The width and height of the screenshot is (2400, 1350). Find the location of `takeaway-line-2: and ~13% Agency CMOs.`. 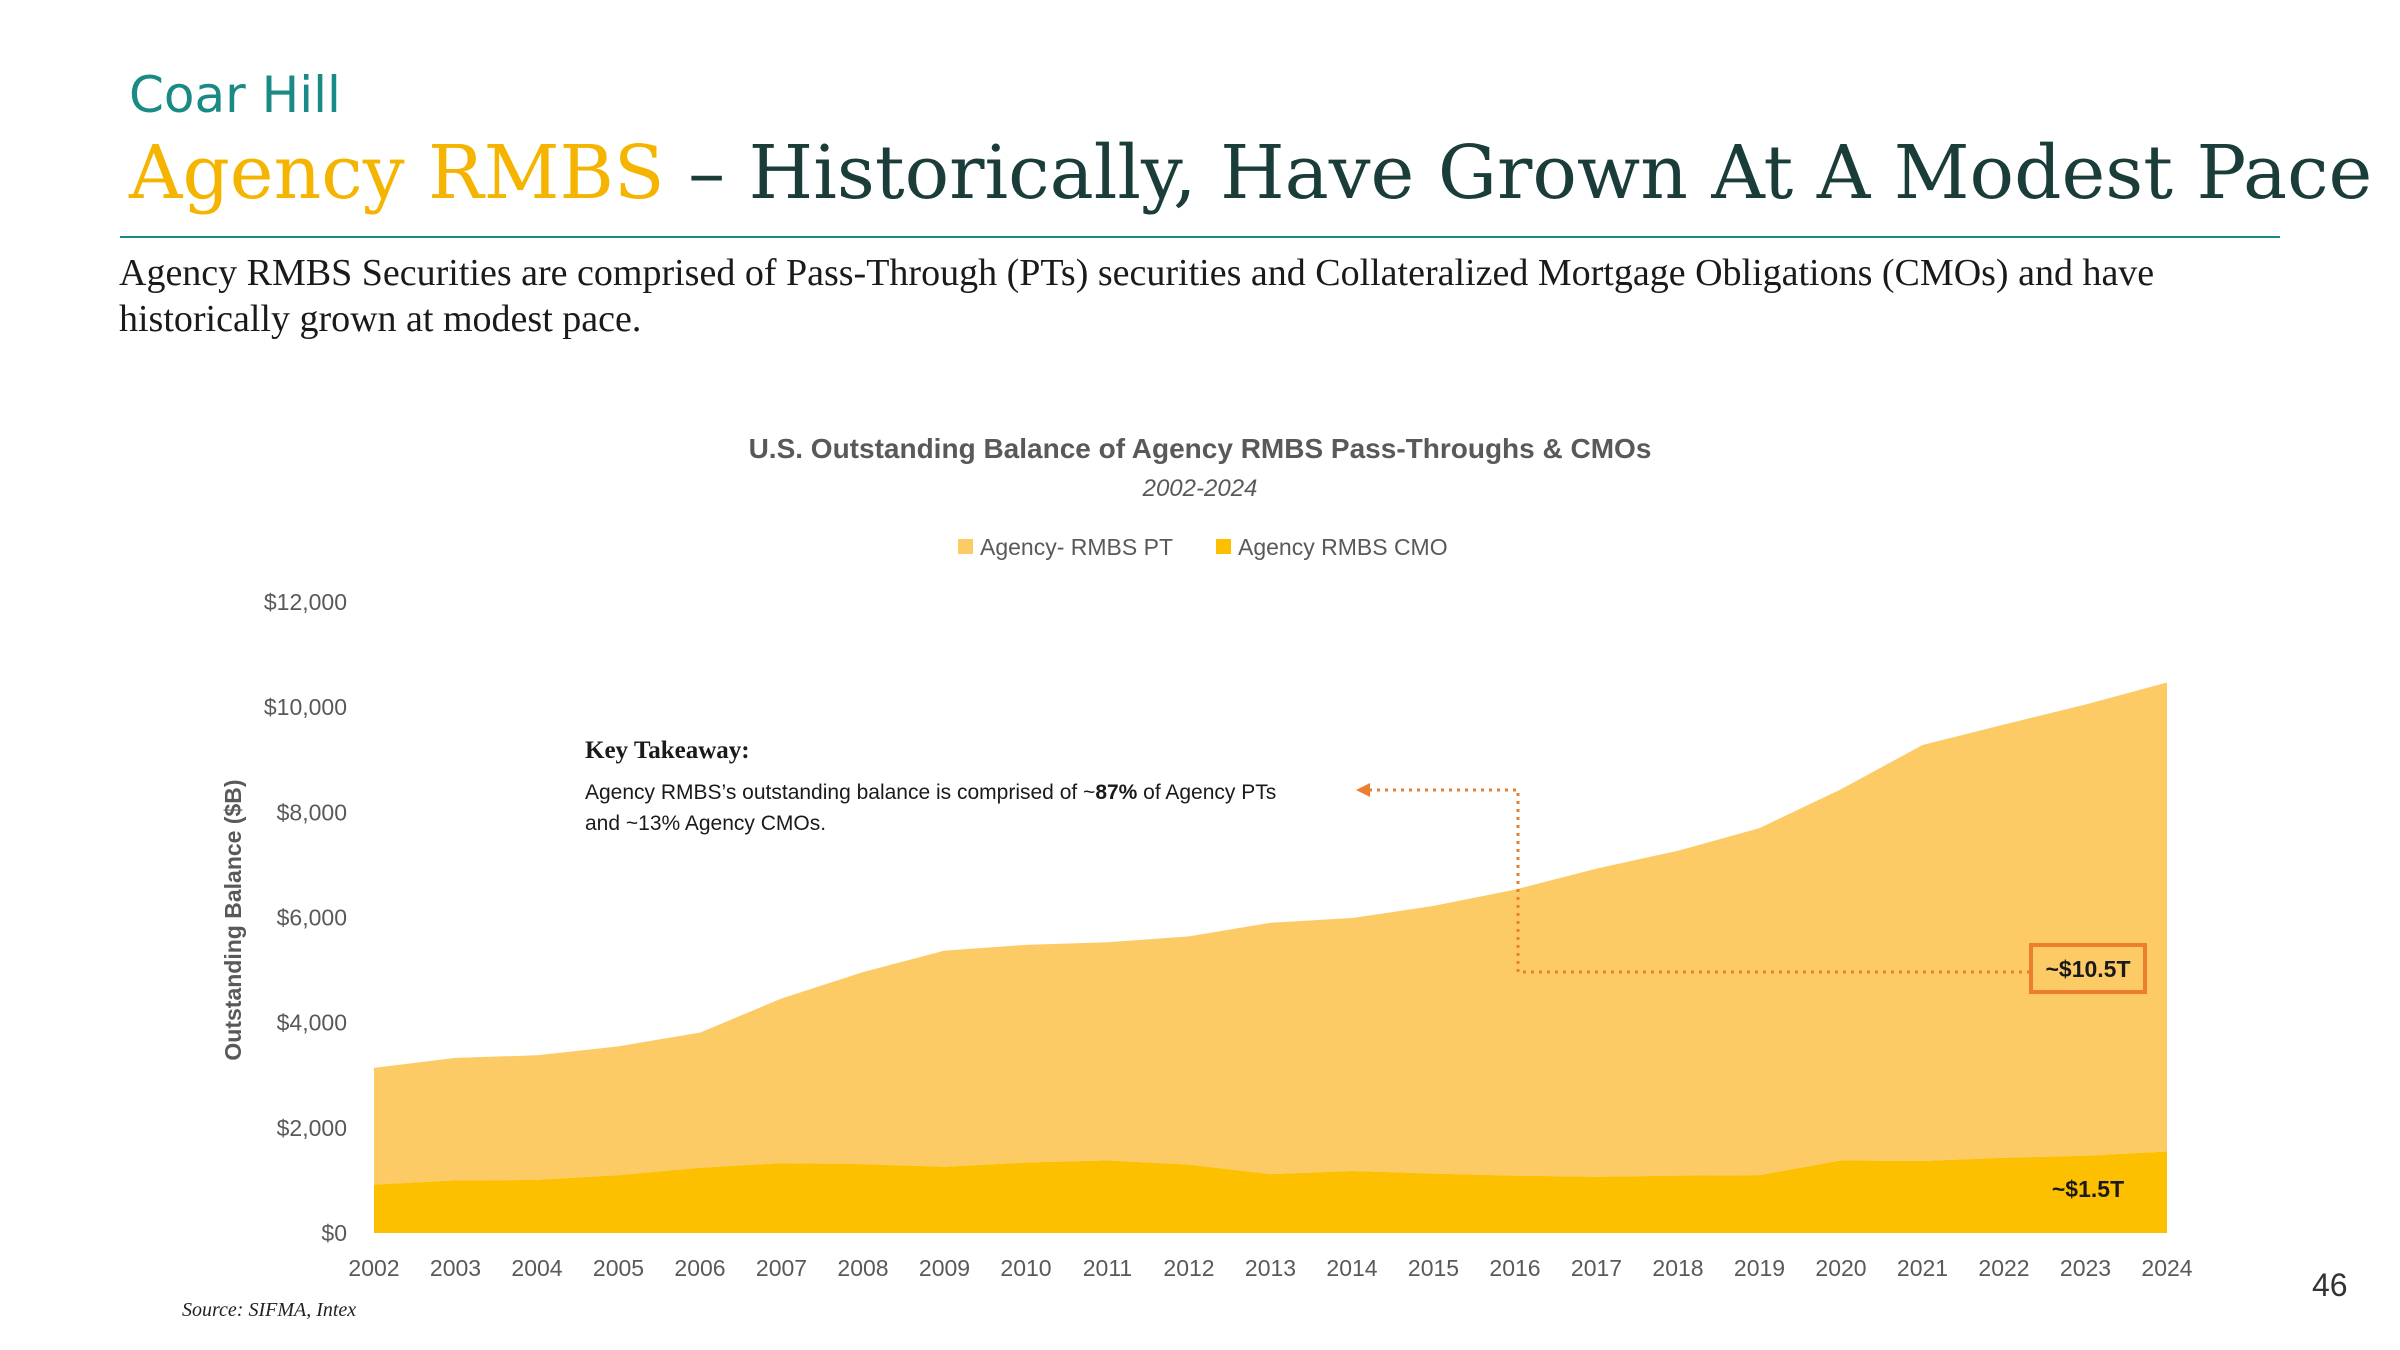

takeaway-line-2: and ~13% Agency CMOs. is located at coordinates (705, 823).